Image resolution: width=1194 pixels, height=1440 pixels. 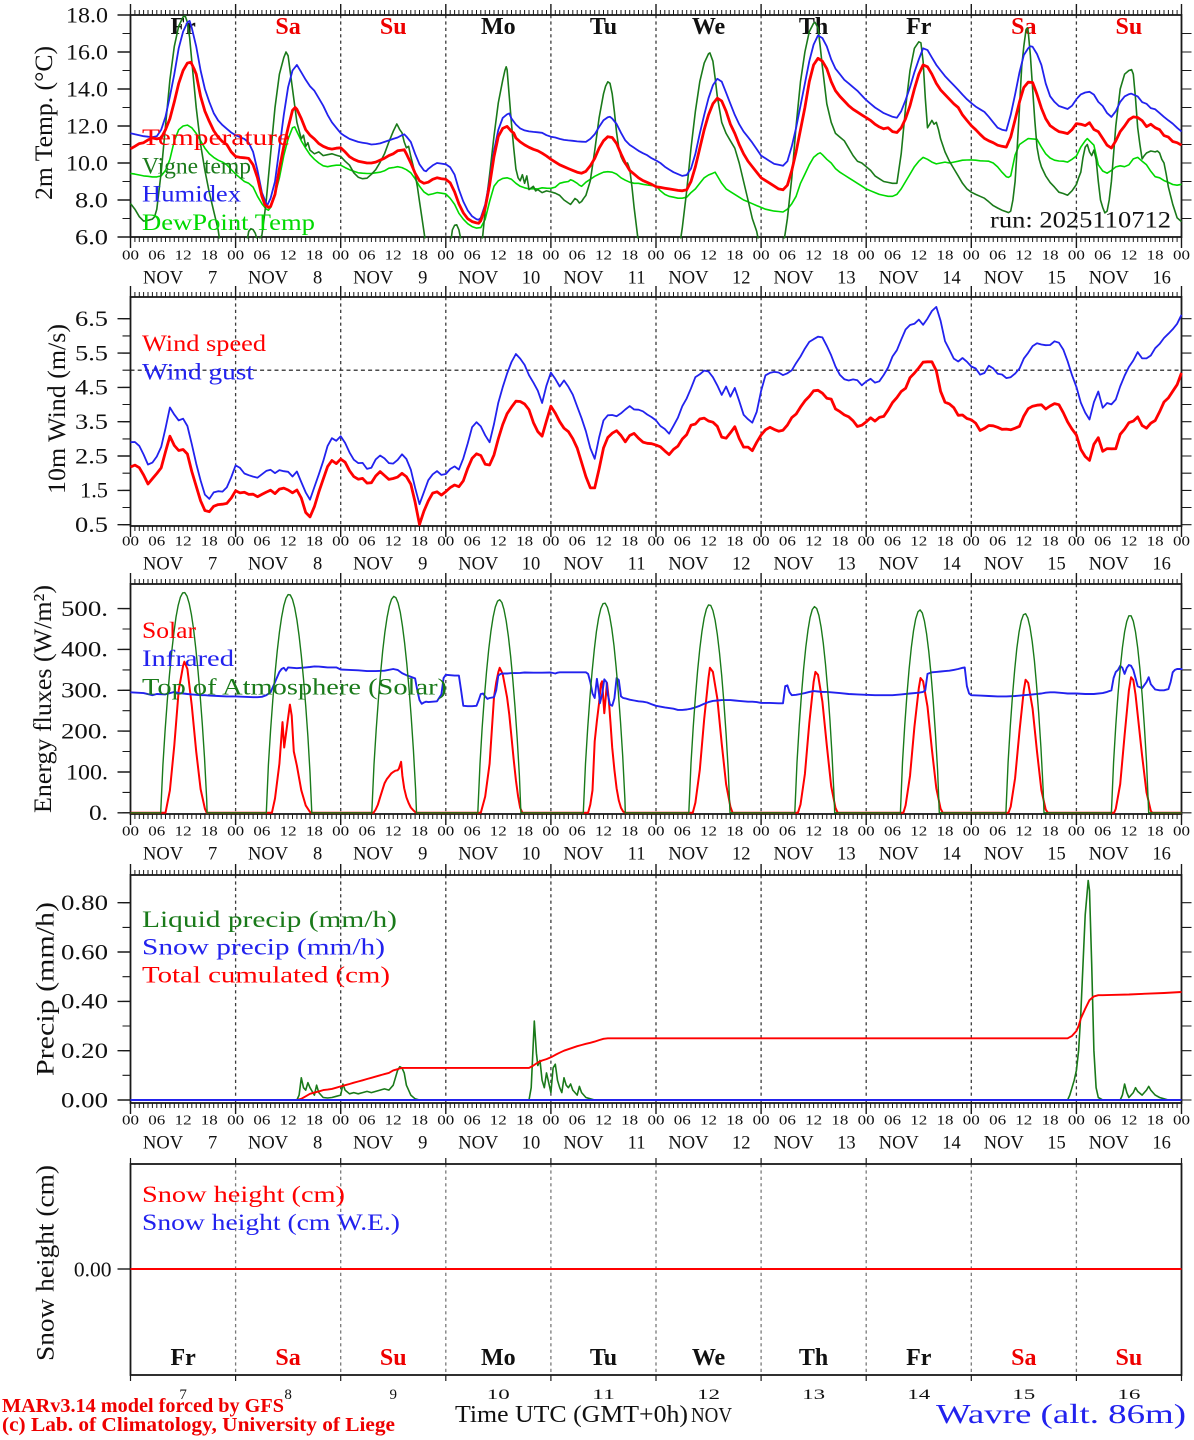 What do you see at coordinates (571, 1414) in the screenshot?
I see `svg-text: Time UTC (GMT+0h)` at bounding box center [571, 1414].